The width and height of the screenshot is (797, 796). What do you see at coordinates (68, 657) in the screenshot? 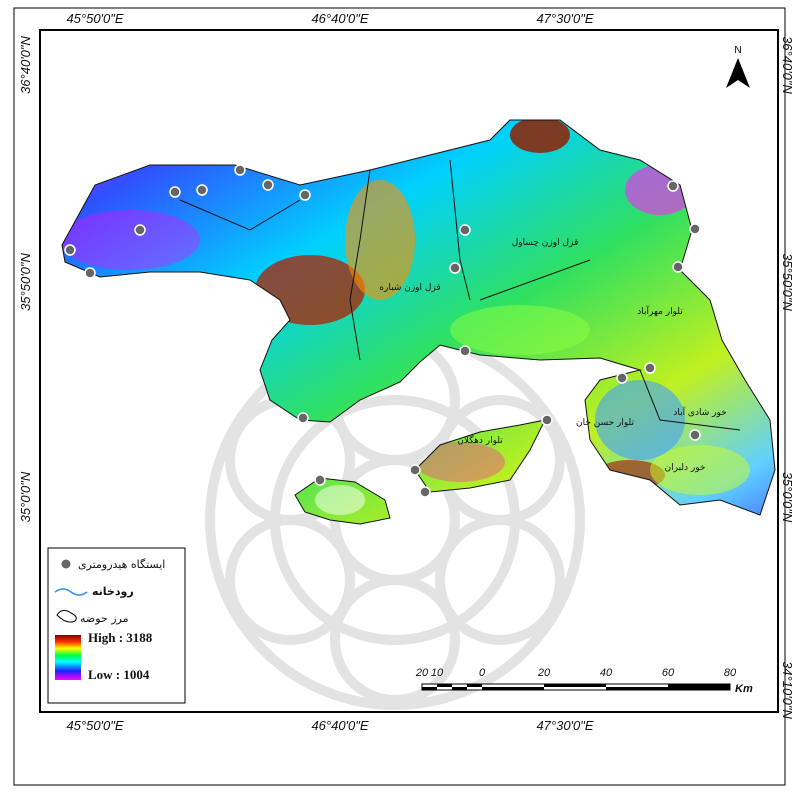
I see `legend-ramp` at bounding box center [68, 657].